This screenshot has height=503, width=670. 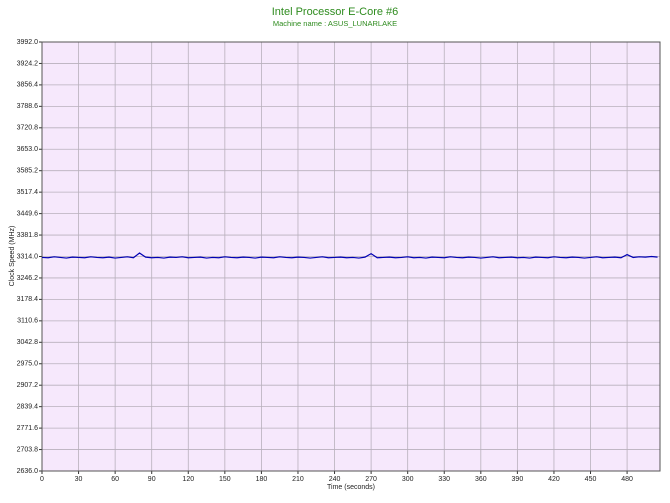 I want to click on y-tick-label: 2907.2, so click(x=28, y=385).